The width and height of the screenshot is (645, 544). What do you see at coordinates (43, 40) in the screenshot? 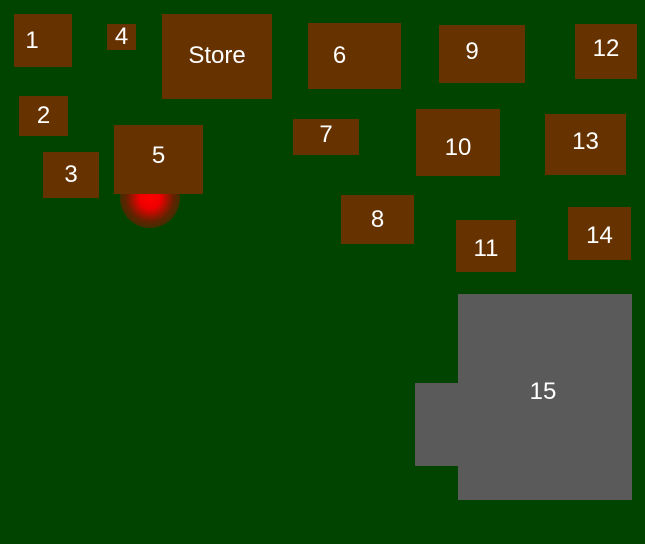
I see `building-1: 1` at bounding box center [43, 40].